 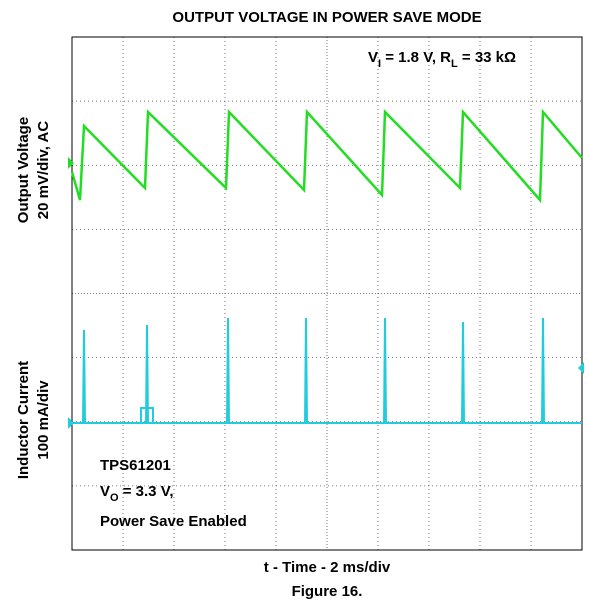 What do you see at coordinates (43, 170) in the screenshot?
I see `y-axis-label: 20 mV/div, AC` at bounding box center [43, 170].